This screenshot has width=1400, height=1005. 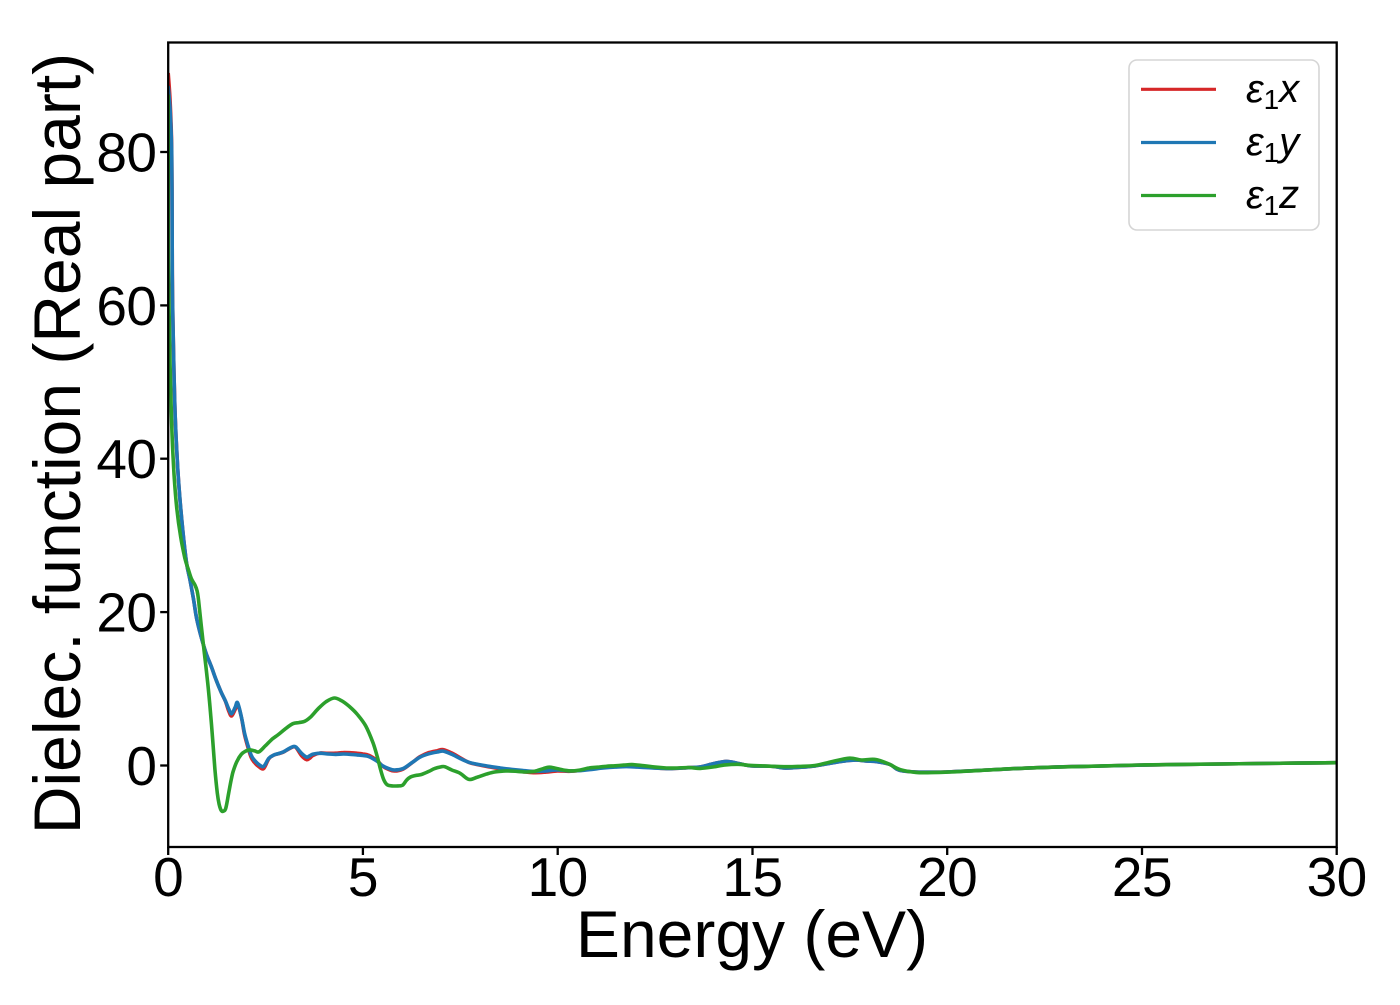 What do you see at coordinates (126, 306) in the screenshot?
I see `svg-text: 60` at bounding box center [126, 306].